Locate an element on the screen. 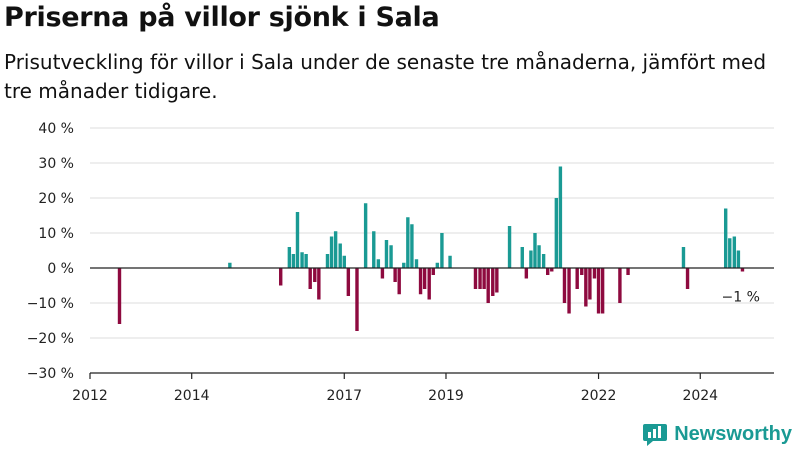 Image resolution: width=800 pixels, height=450 pixels. y-tick-label: −10 % is located at coordinates (50, 304).